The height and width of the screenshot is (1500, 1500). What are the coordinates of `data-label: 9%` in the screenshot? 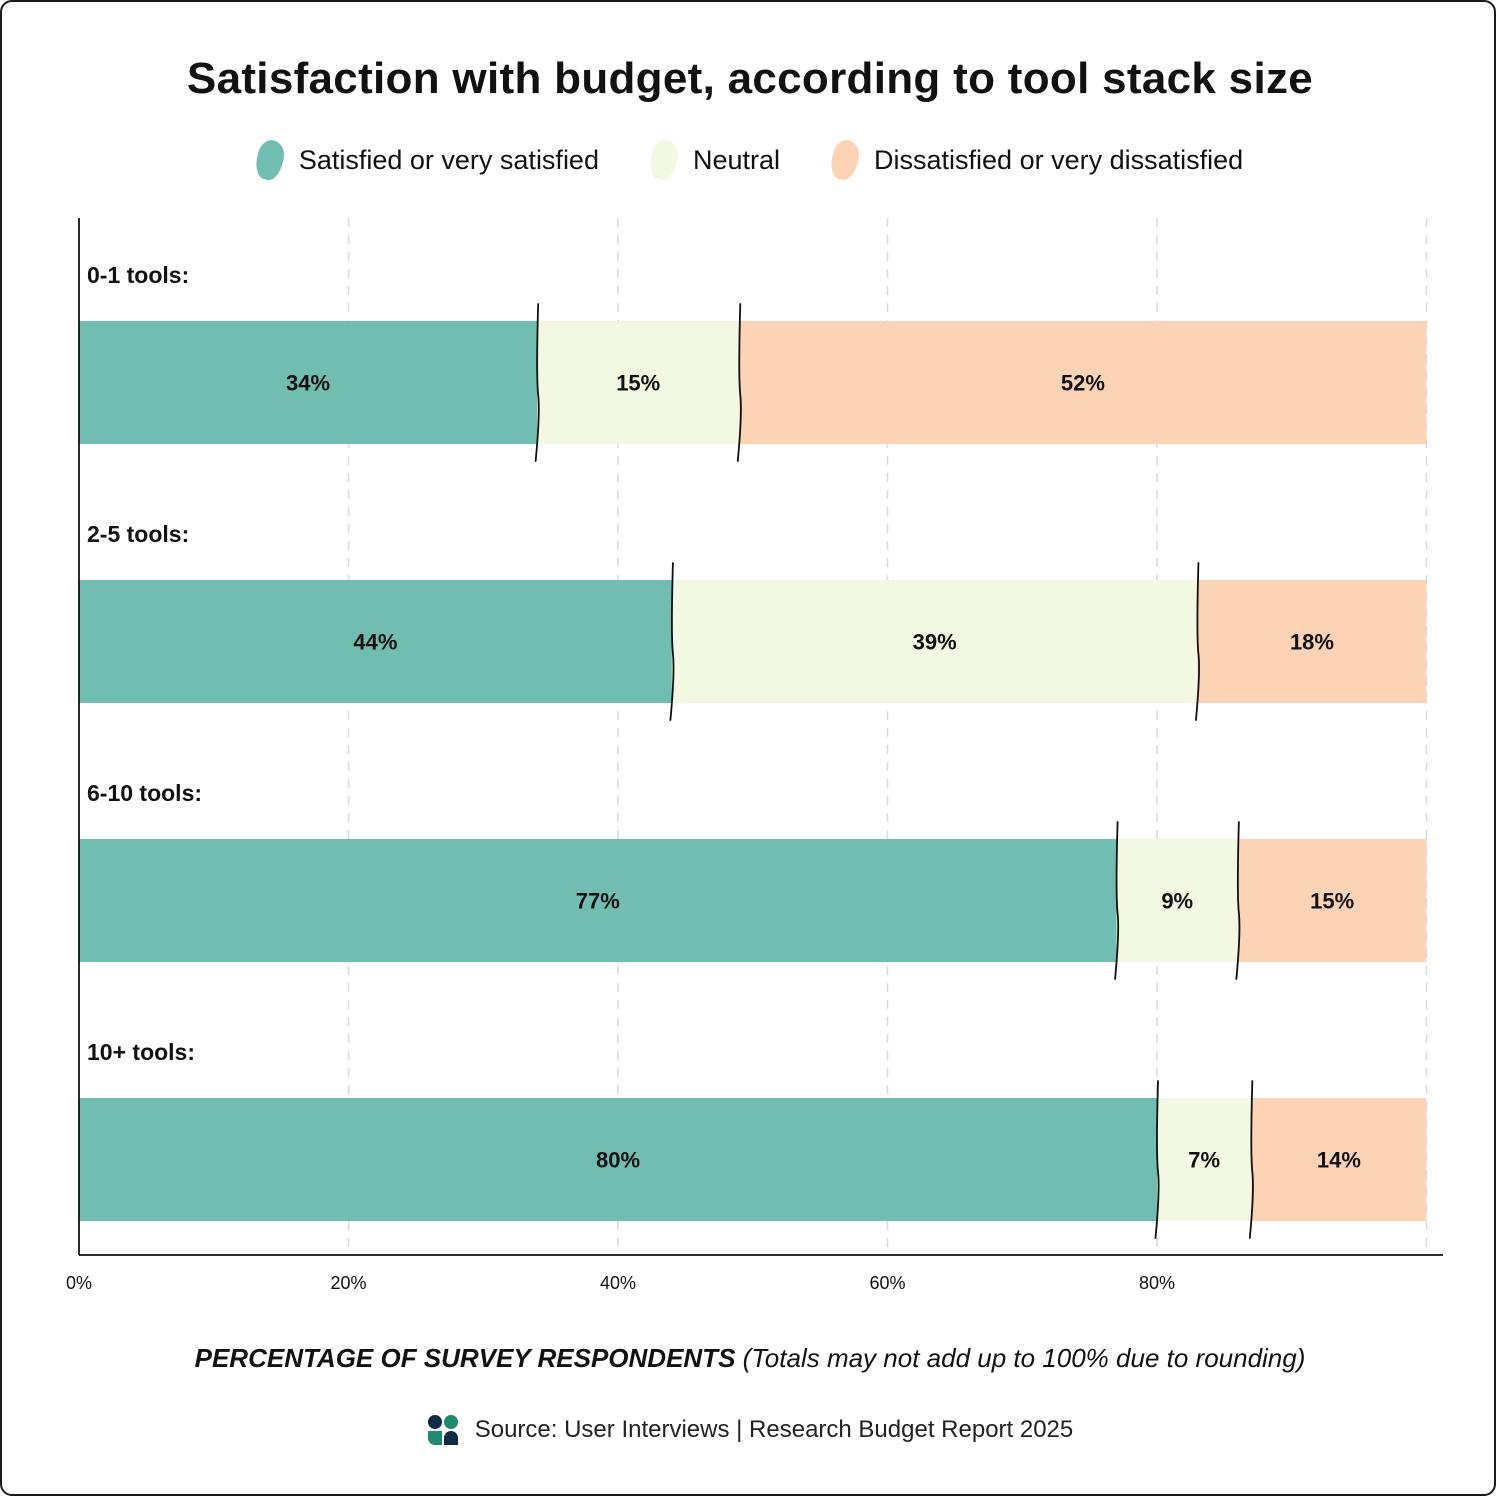 It's located at (1177, 901).